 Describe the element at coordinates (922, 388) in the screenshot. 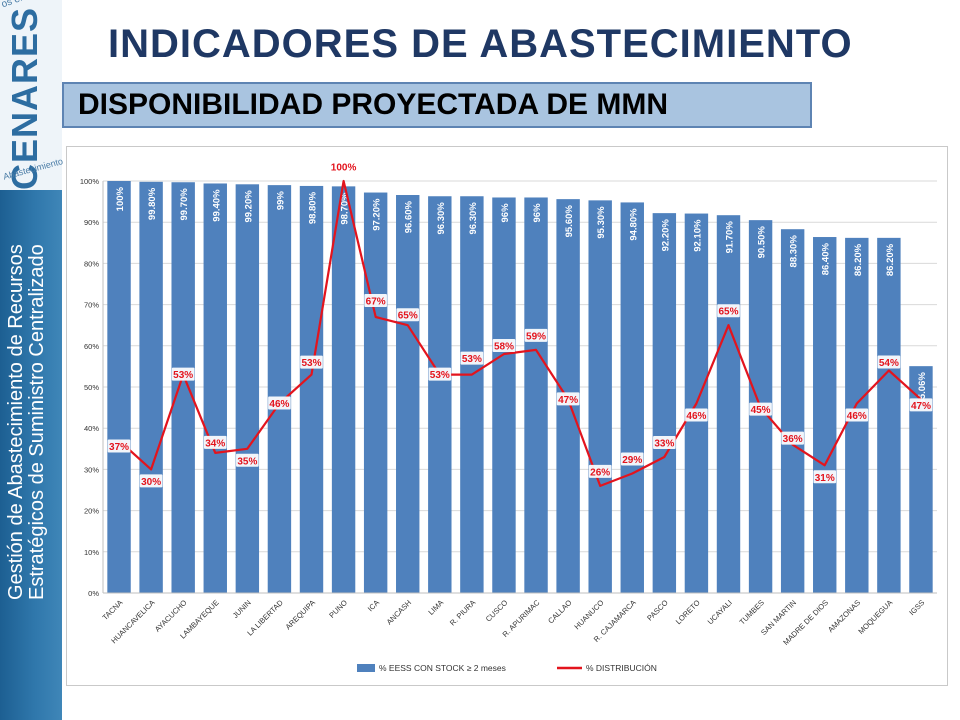

I see `bar-data-label: 55.06%` at that location.